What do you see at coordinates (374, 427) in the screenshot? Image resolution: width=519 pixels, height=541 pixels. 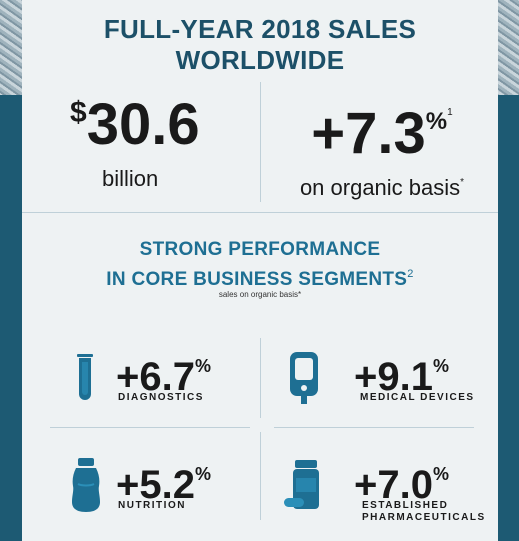 I see `divider-horizontal-right` at bounding box center [374, 427].